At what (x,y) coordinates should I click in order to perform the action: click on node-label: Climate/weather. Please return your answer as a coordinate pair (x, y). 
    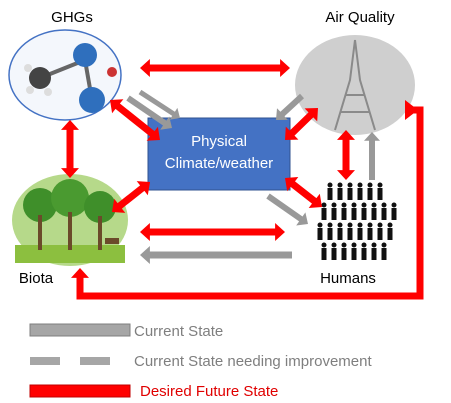
    Looking at the image, I should click on (219, 163).